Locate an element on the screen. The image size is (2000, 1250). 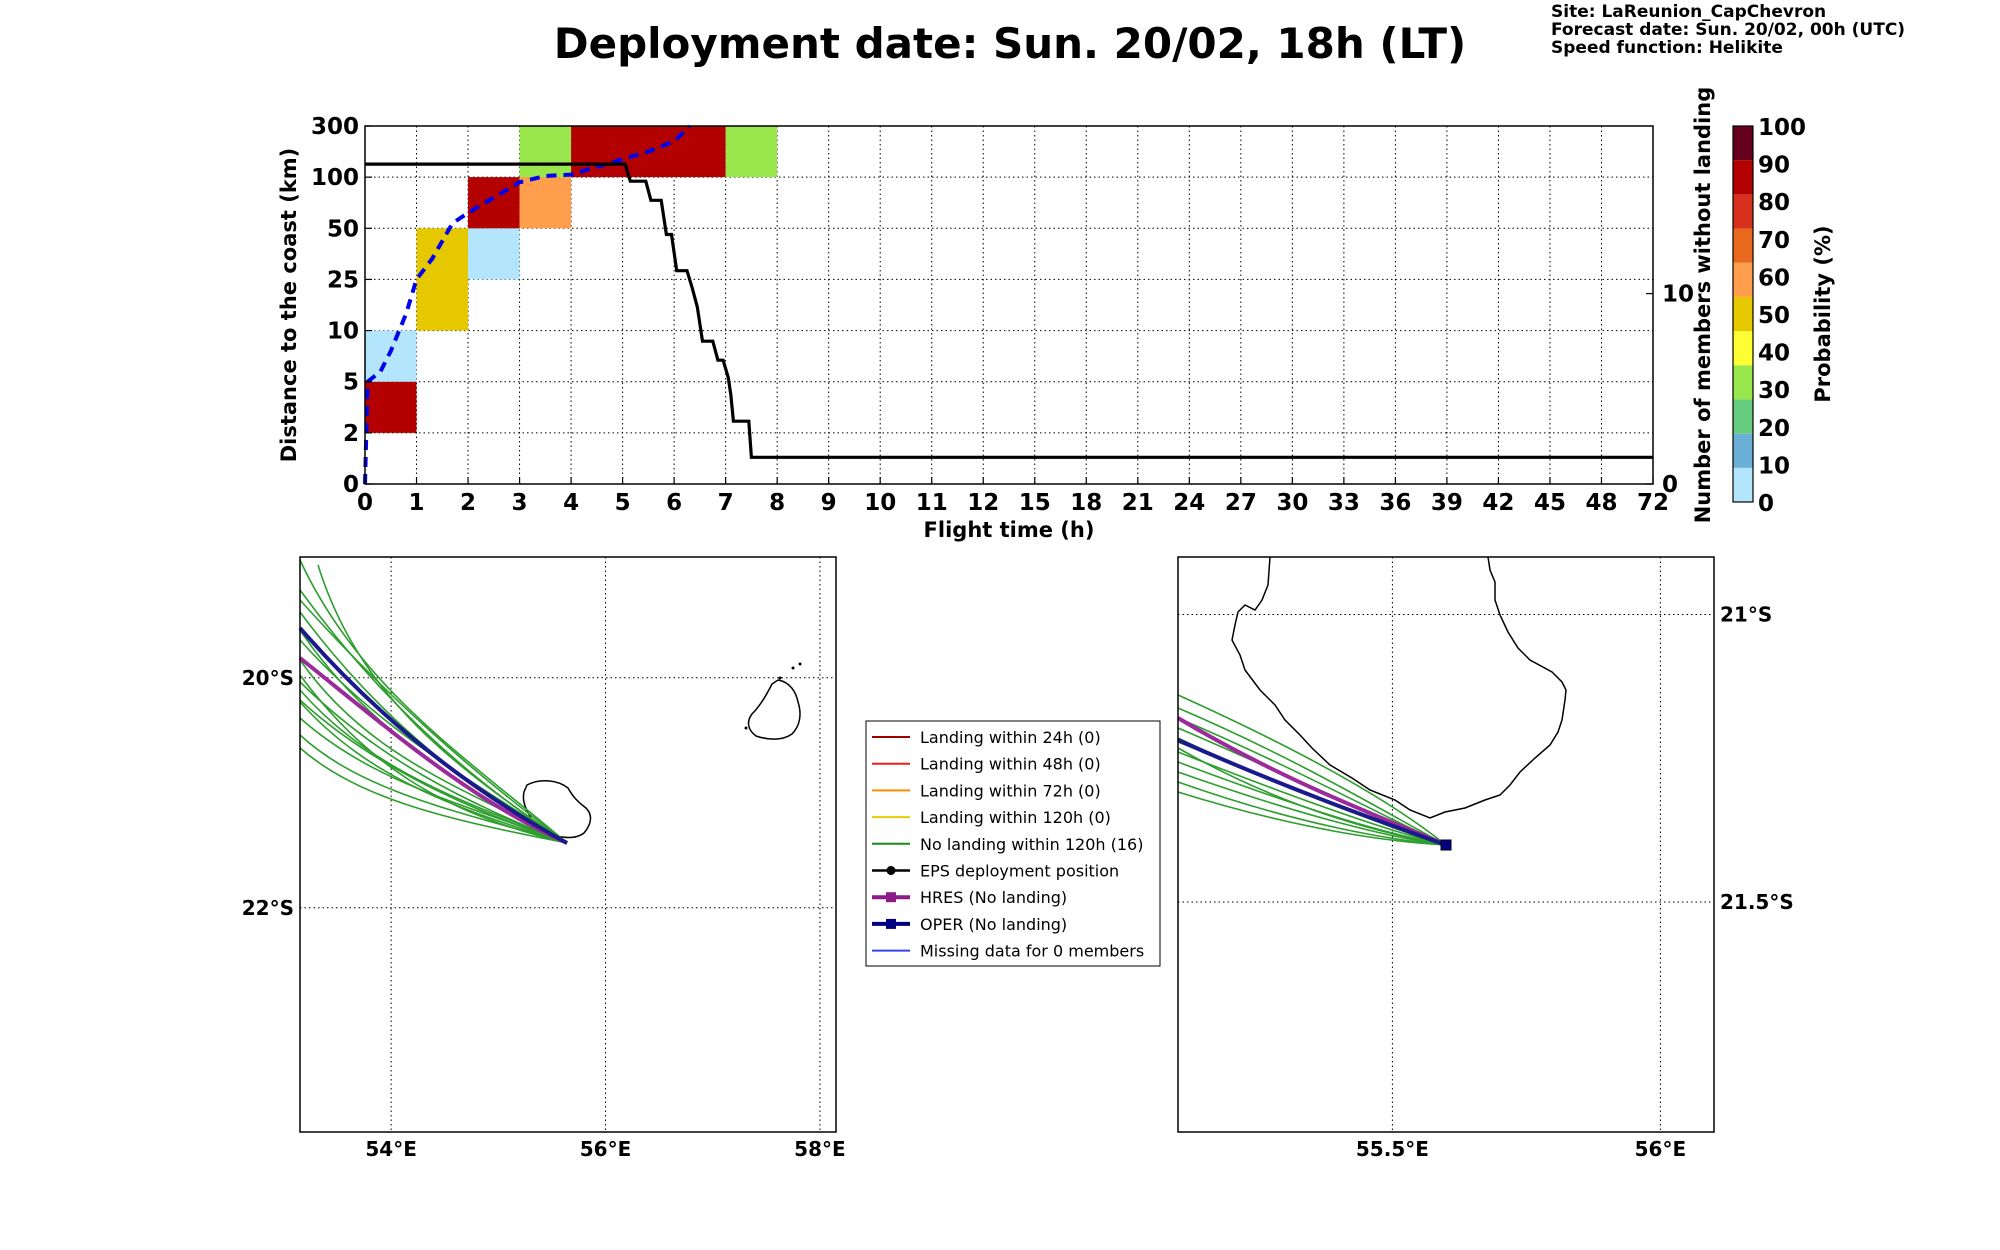
longitude-tick-label: 55.5°E is located at coordinates (1392, 1149).